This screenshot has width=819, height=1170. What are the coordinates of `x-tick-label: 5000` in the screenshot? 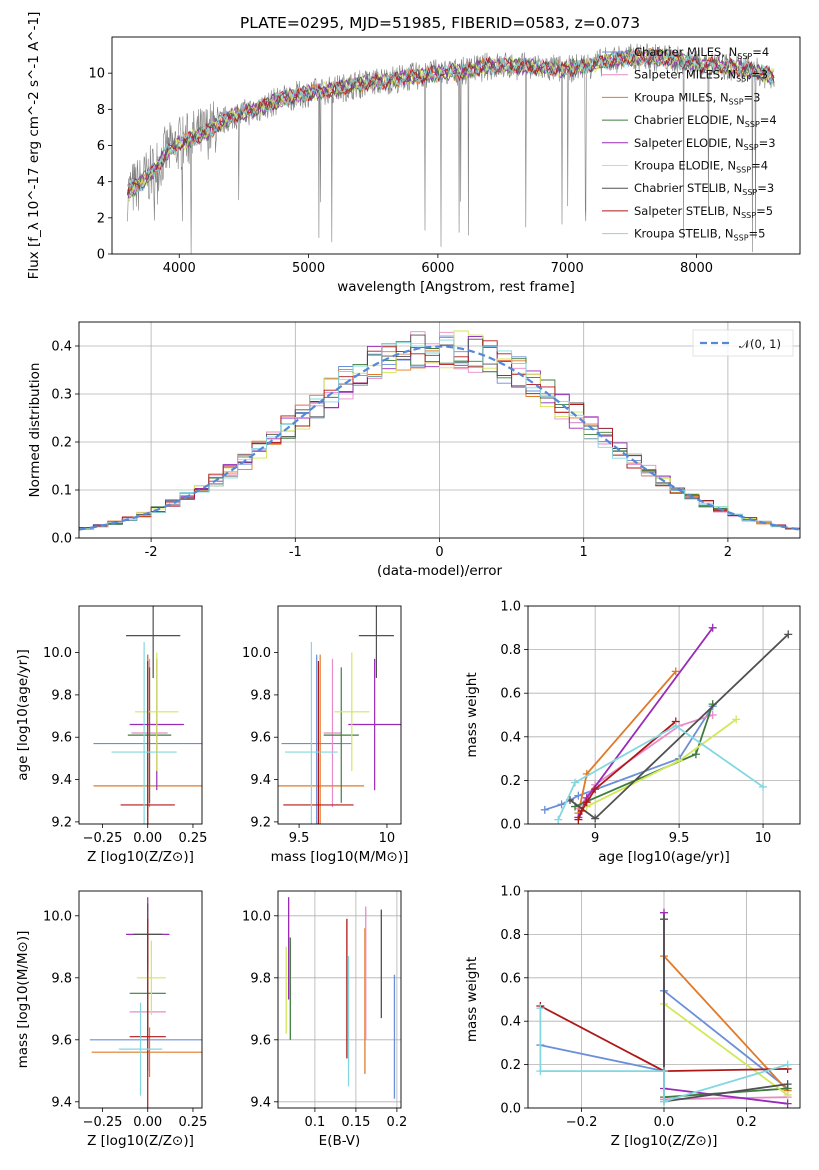 It's located at (308, 268).